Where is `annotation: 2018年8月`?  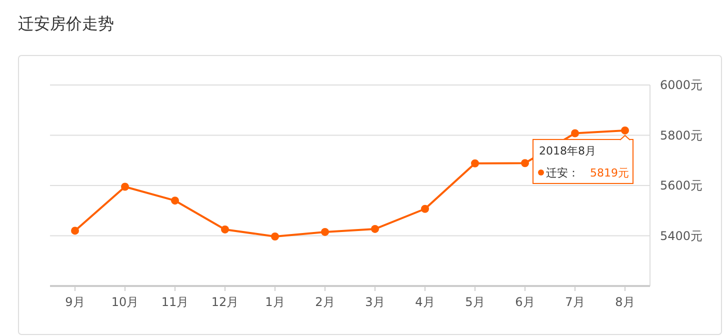 annotation: 2018年8月 is located at coordinates (567, 151).